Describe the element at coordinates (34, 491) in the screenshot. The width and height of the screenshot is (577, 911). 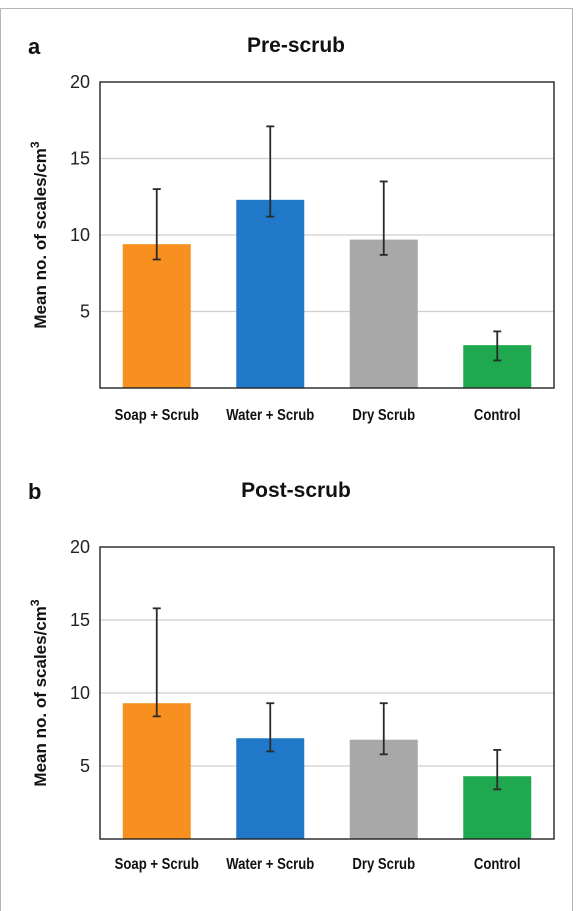
I see `panel-letter: b` at that location.